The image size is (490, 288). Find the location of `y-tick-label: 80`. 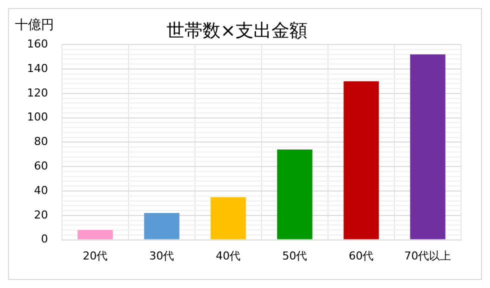

y-tick-label: 80 is located at coordinates (41, 141).